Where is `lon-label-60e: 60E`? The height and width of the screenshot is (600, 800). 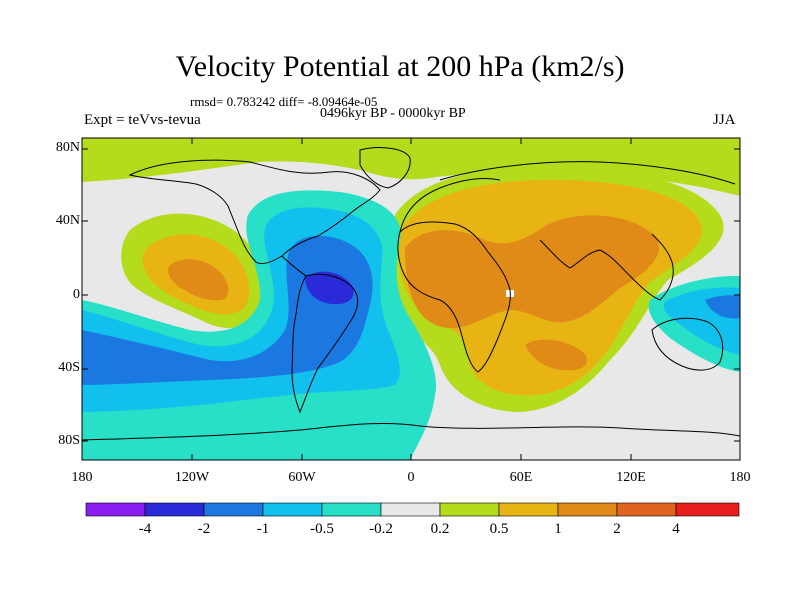
lon-label-60e: 60E is located at coordinates (521, 477).